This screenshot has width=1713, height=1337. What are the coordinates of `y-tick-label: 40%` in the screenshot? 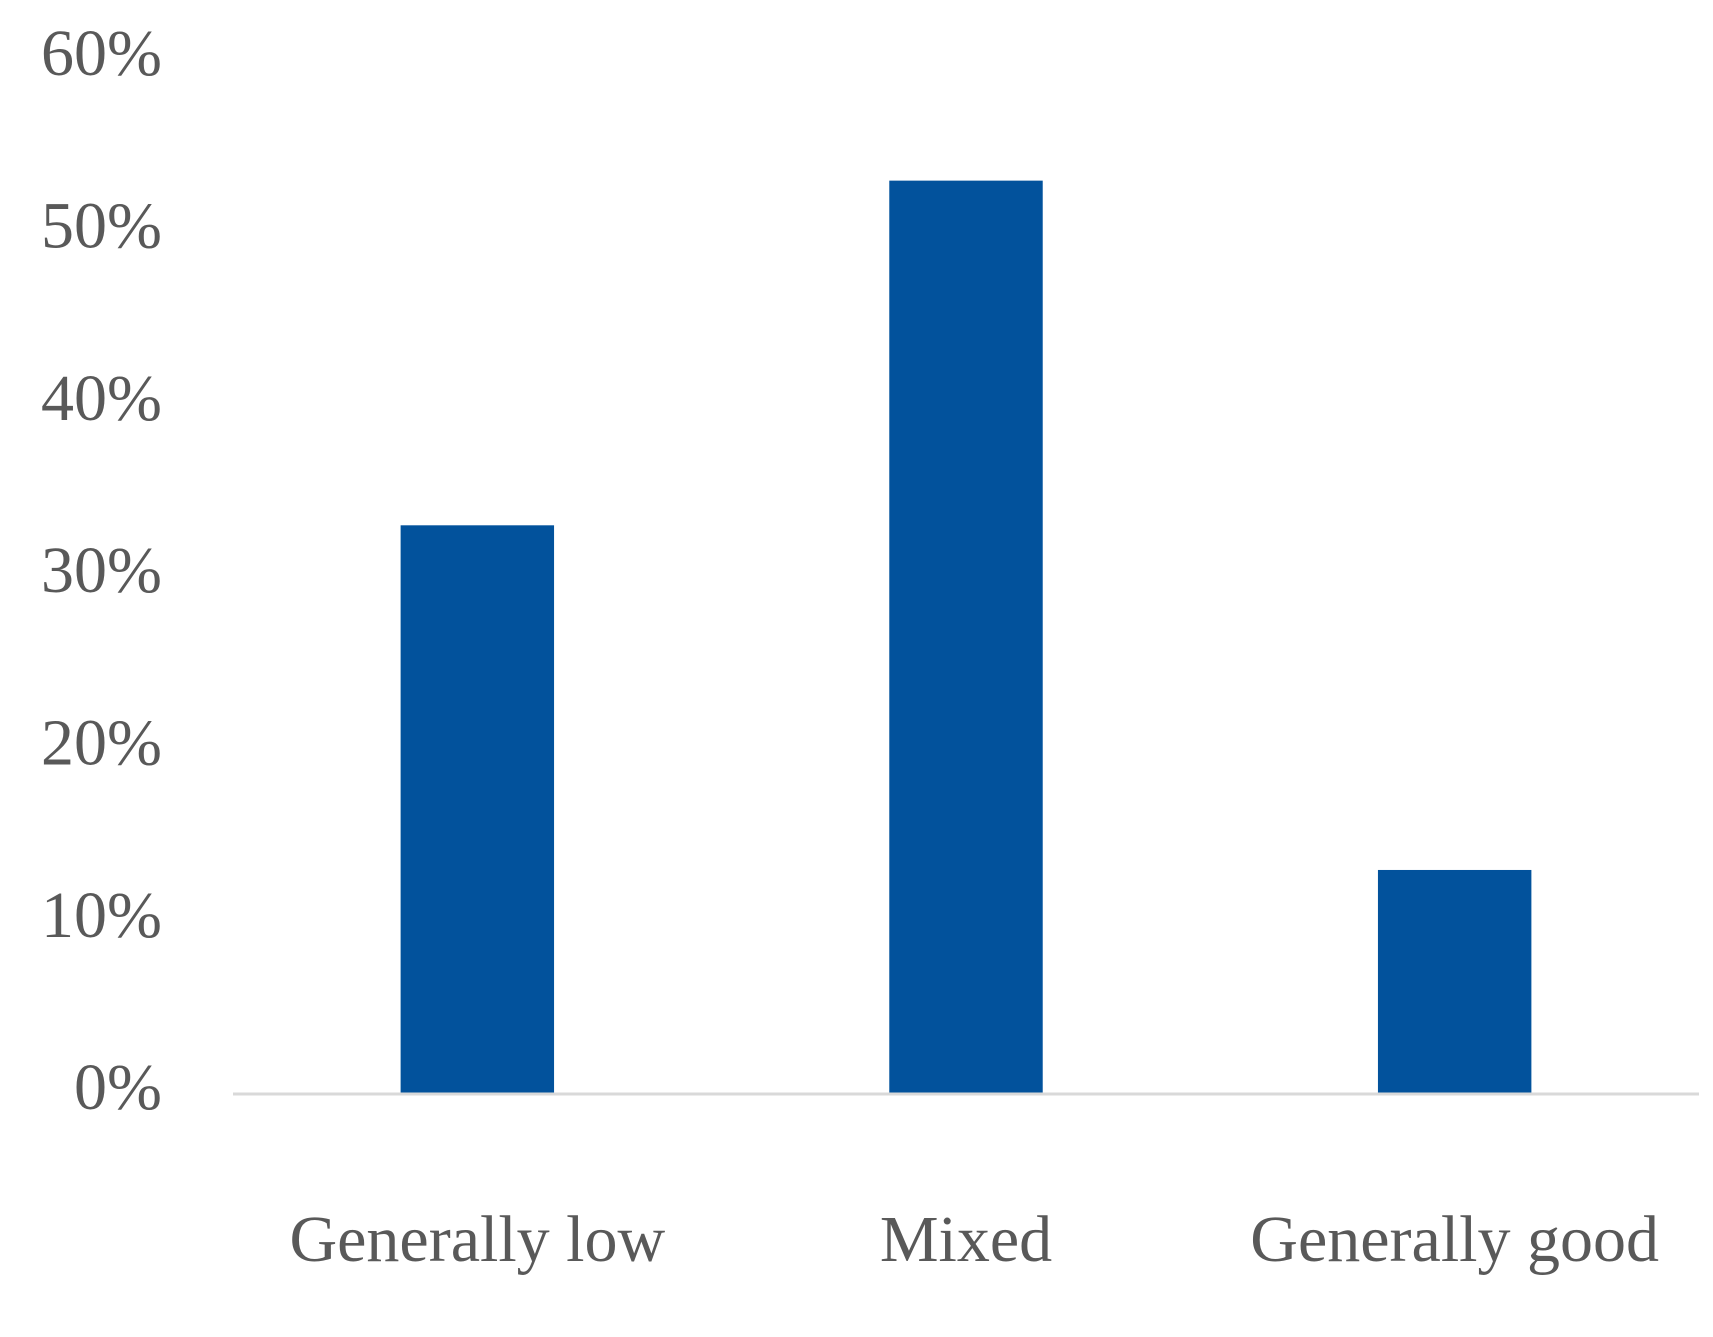 It's located at (101, 398).